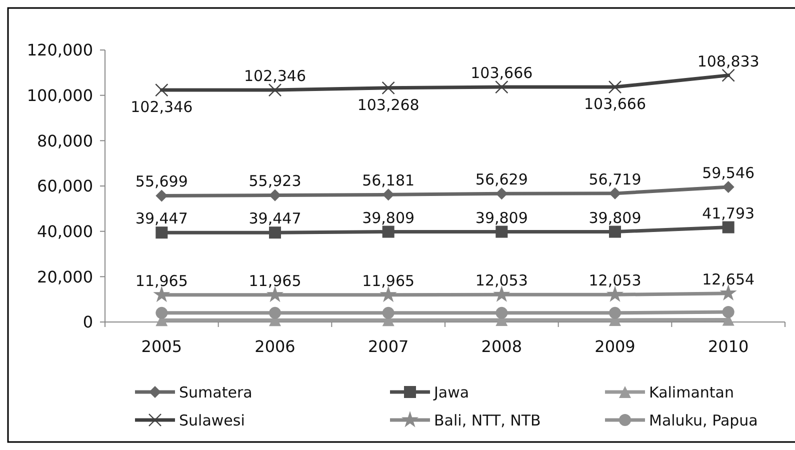 Image resolution: width=795 pixels, height=450 pixels. What do you see at coordinates (501, 179) in the screenshot?
I see `data-label: 56,629` at bounding box center [501, 179].